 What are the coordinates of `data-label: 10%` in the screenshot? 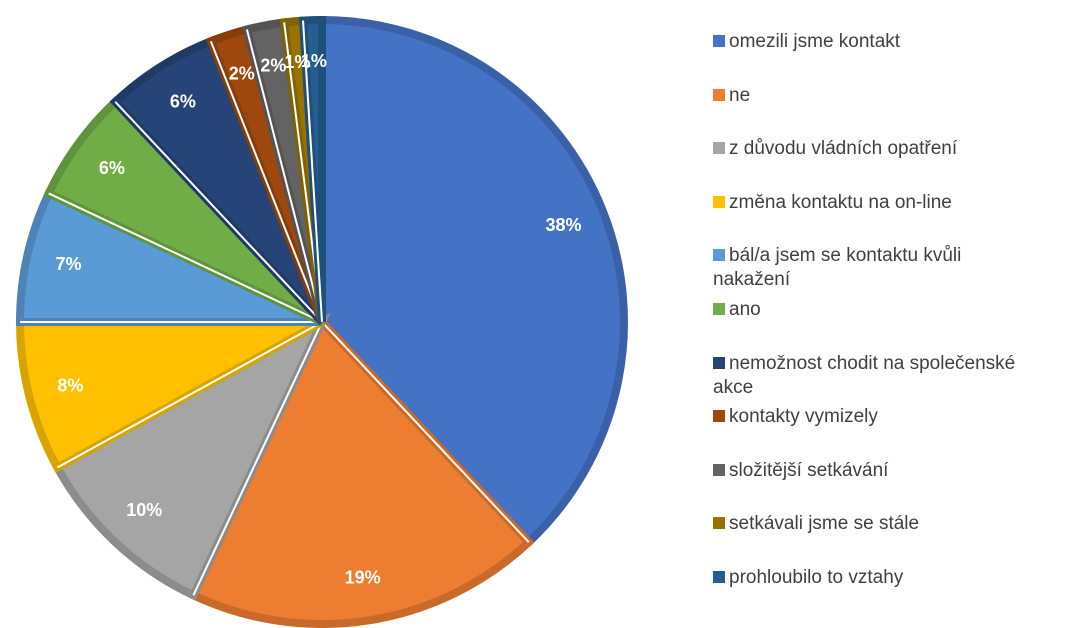 It's located at (144, 510).